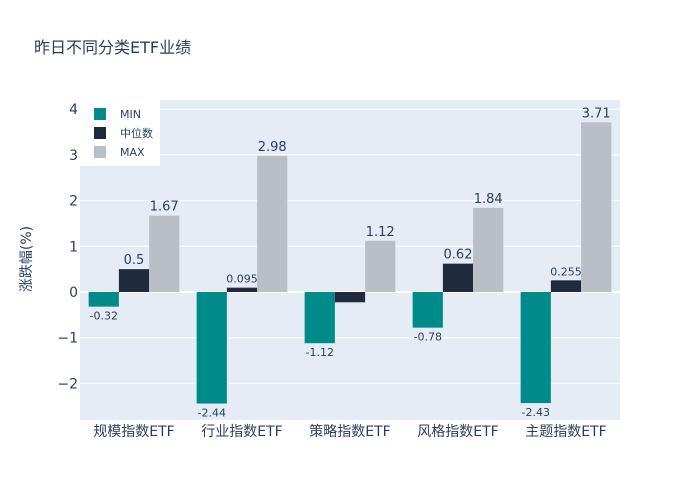  Describe the element at coordinates (320, 352) in the screenshot. I see `data-label: -1.12` at that location.